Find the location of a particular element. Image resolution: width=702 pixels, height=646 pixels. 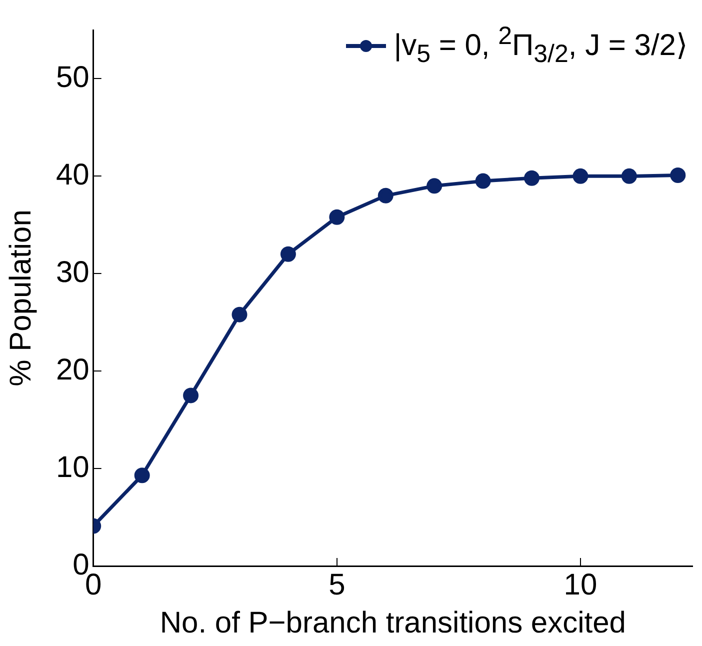

y-axis-title: % Population is located at coordinates (21, 298).